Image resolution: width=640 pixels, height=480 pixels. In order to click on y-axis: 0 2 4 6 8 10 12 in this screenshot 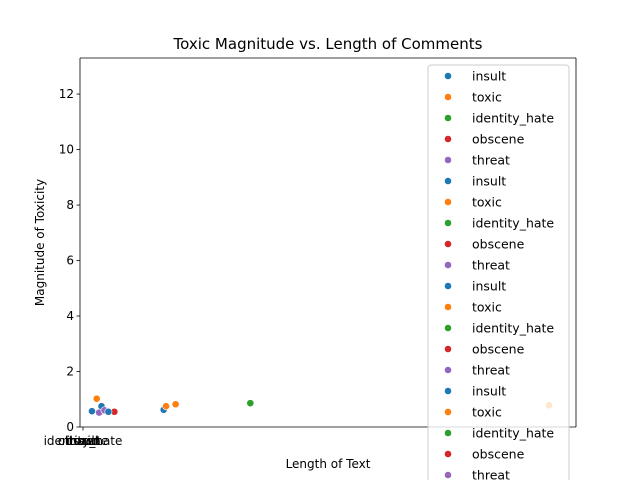, I will do `click(69, 260)`.